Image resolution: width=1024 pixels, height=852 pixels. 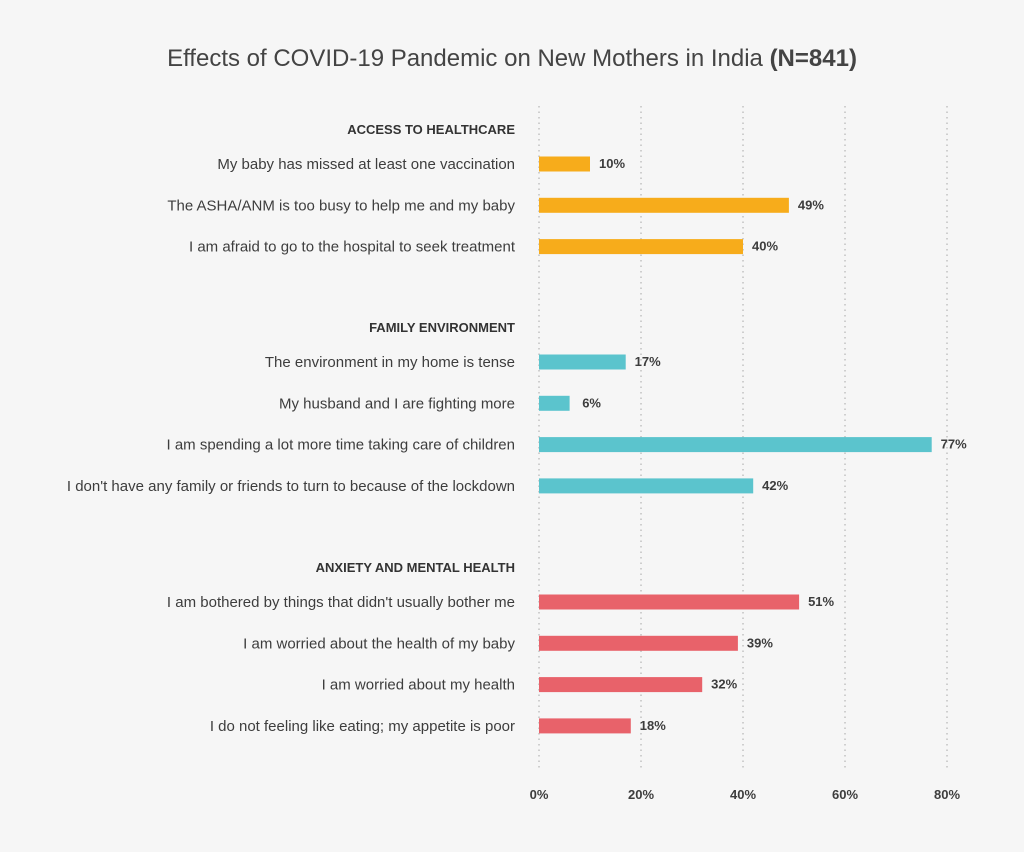 What do you see at coordinates (760, 642) in the screenshot?
I see `bar-value-label: 39%` at bounding box center [760, 642].